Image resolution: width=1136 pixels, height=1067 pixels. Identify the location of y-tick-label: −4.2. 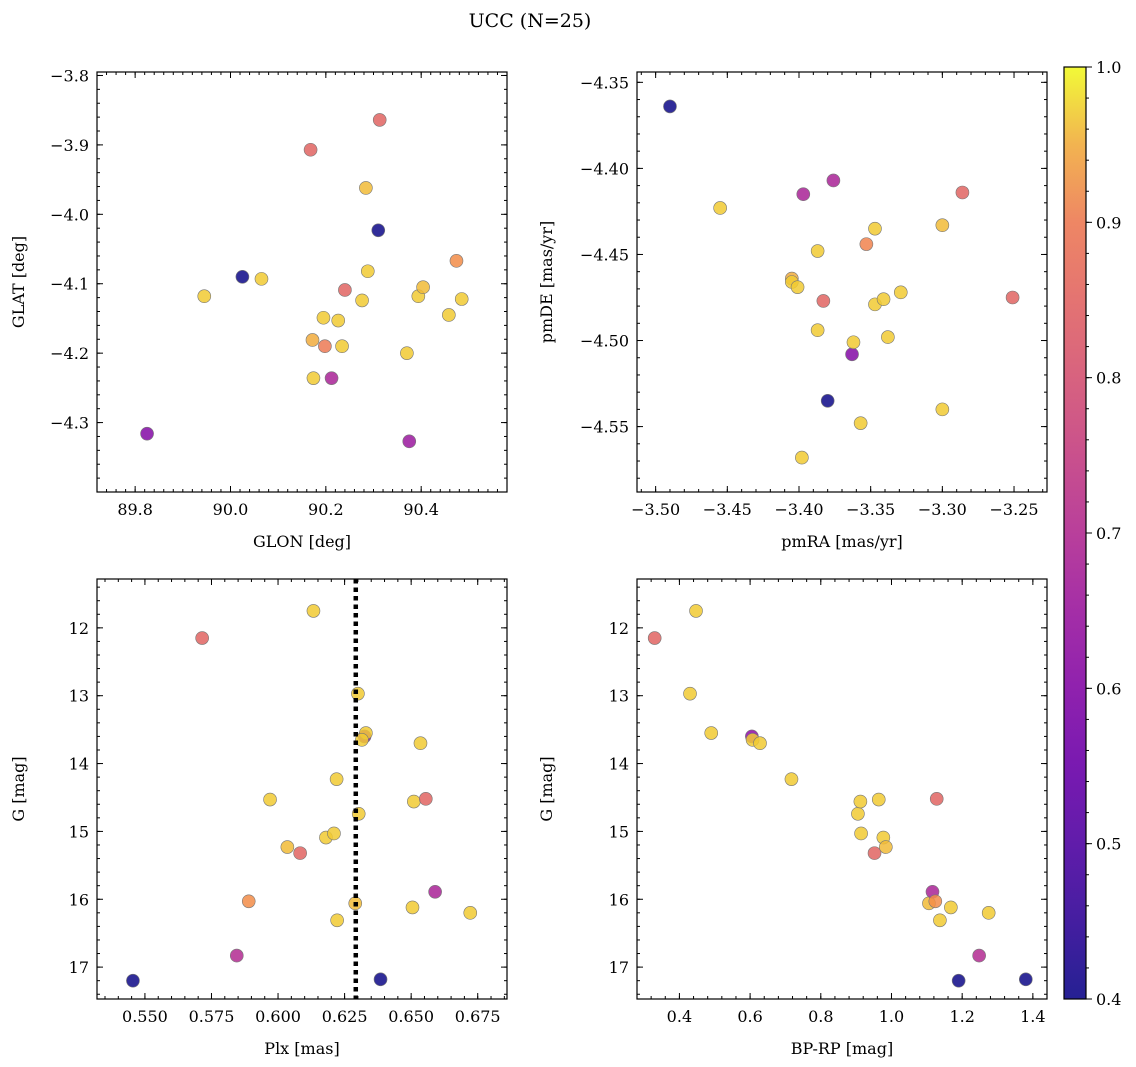
(69, 353).